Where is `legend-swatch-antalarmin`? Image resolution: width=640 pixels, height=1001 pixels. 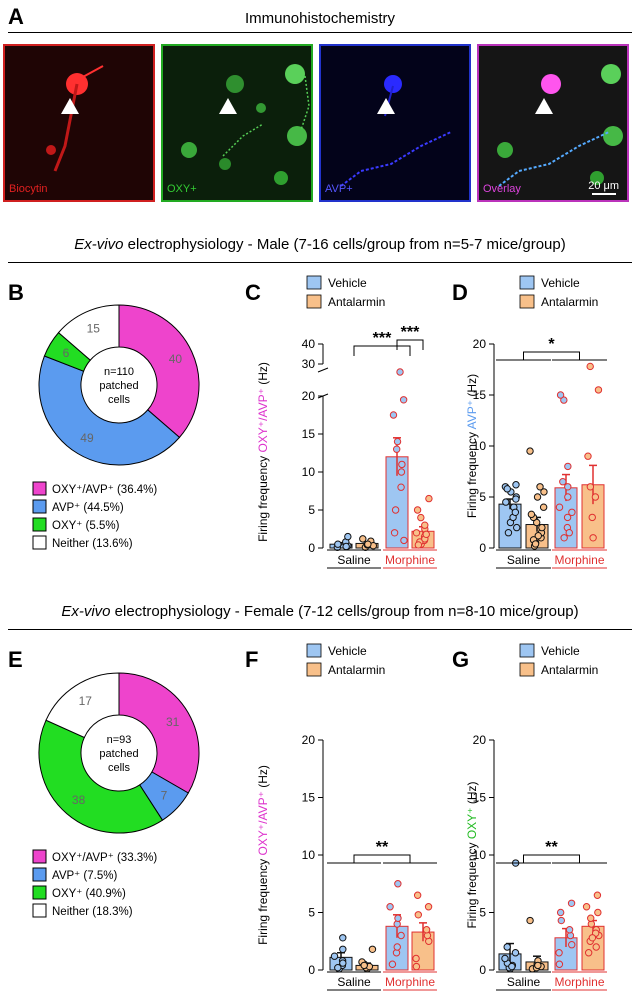
legend-swatch-antalarmin is located at coordinates (527, 669).